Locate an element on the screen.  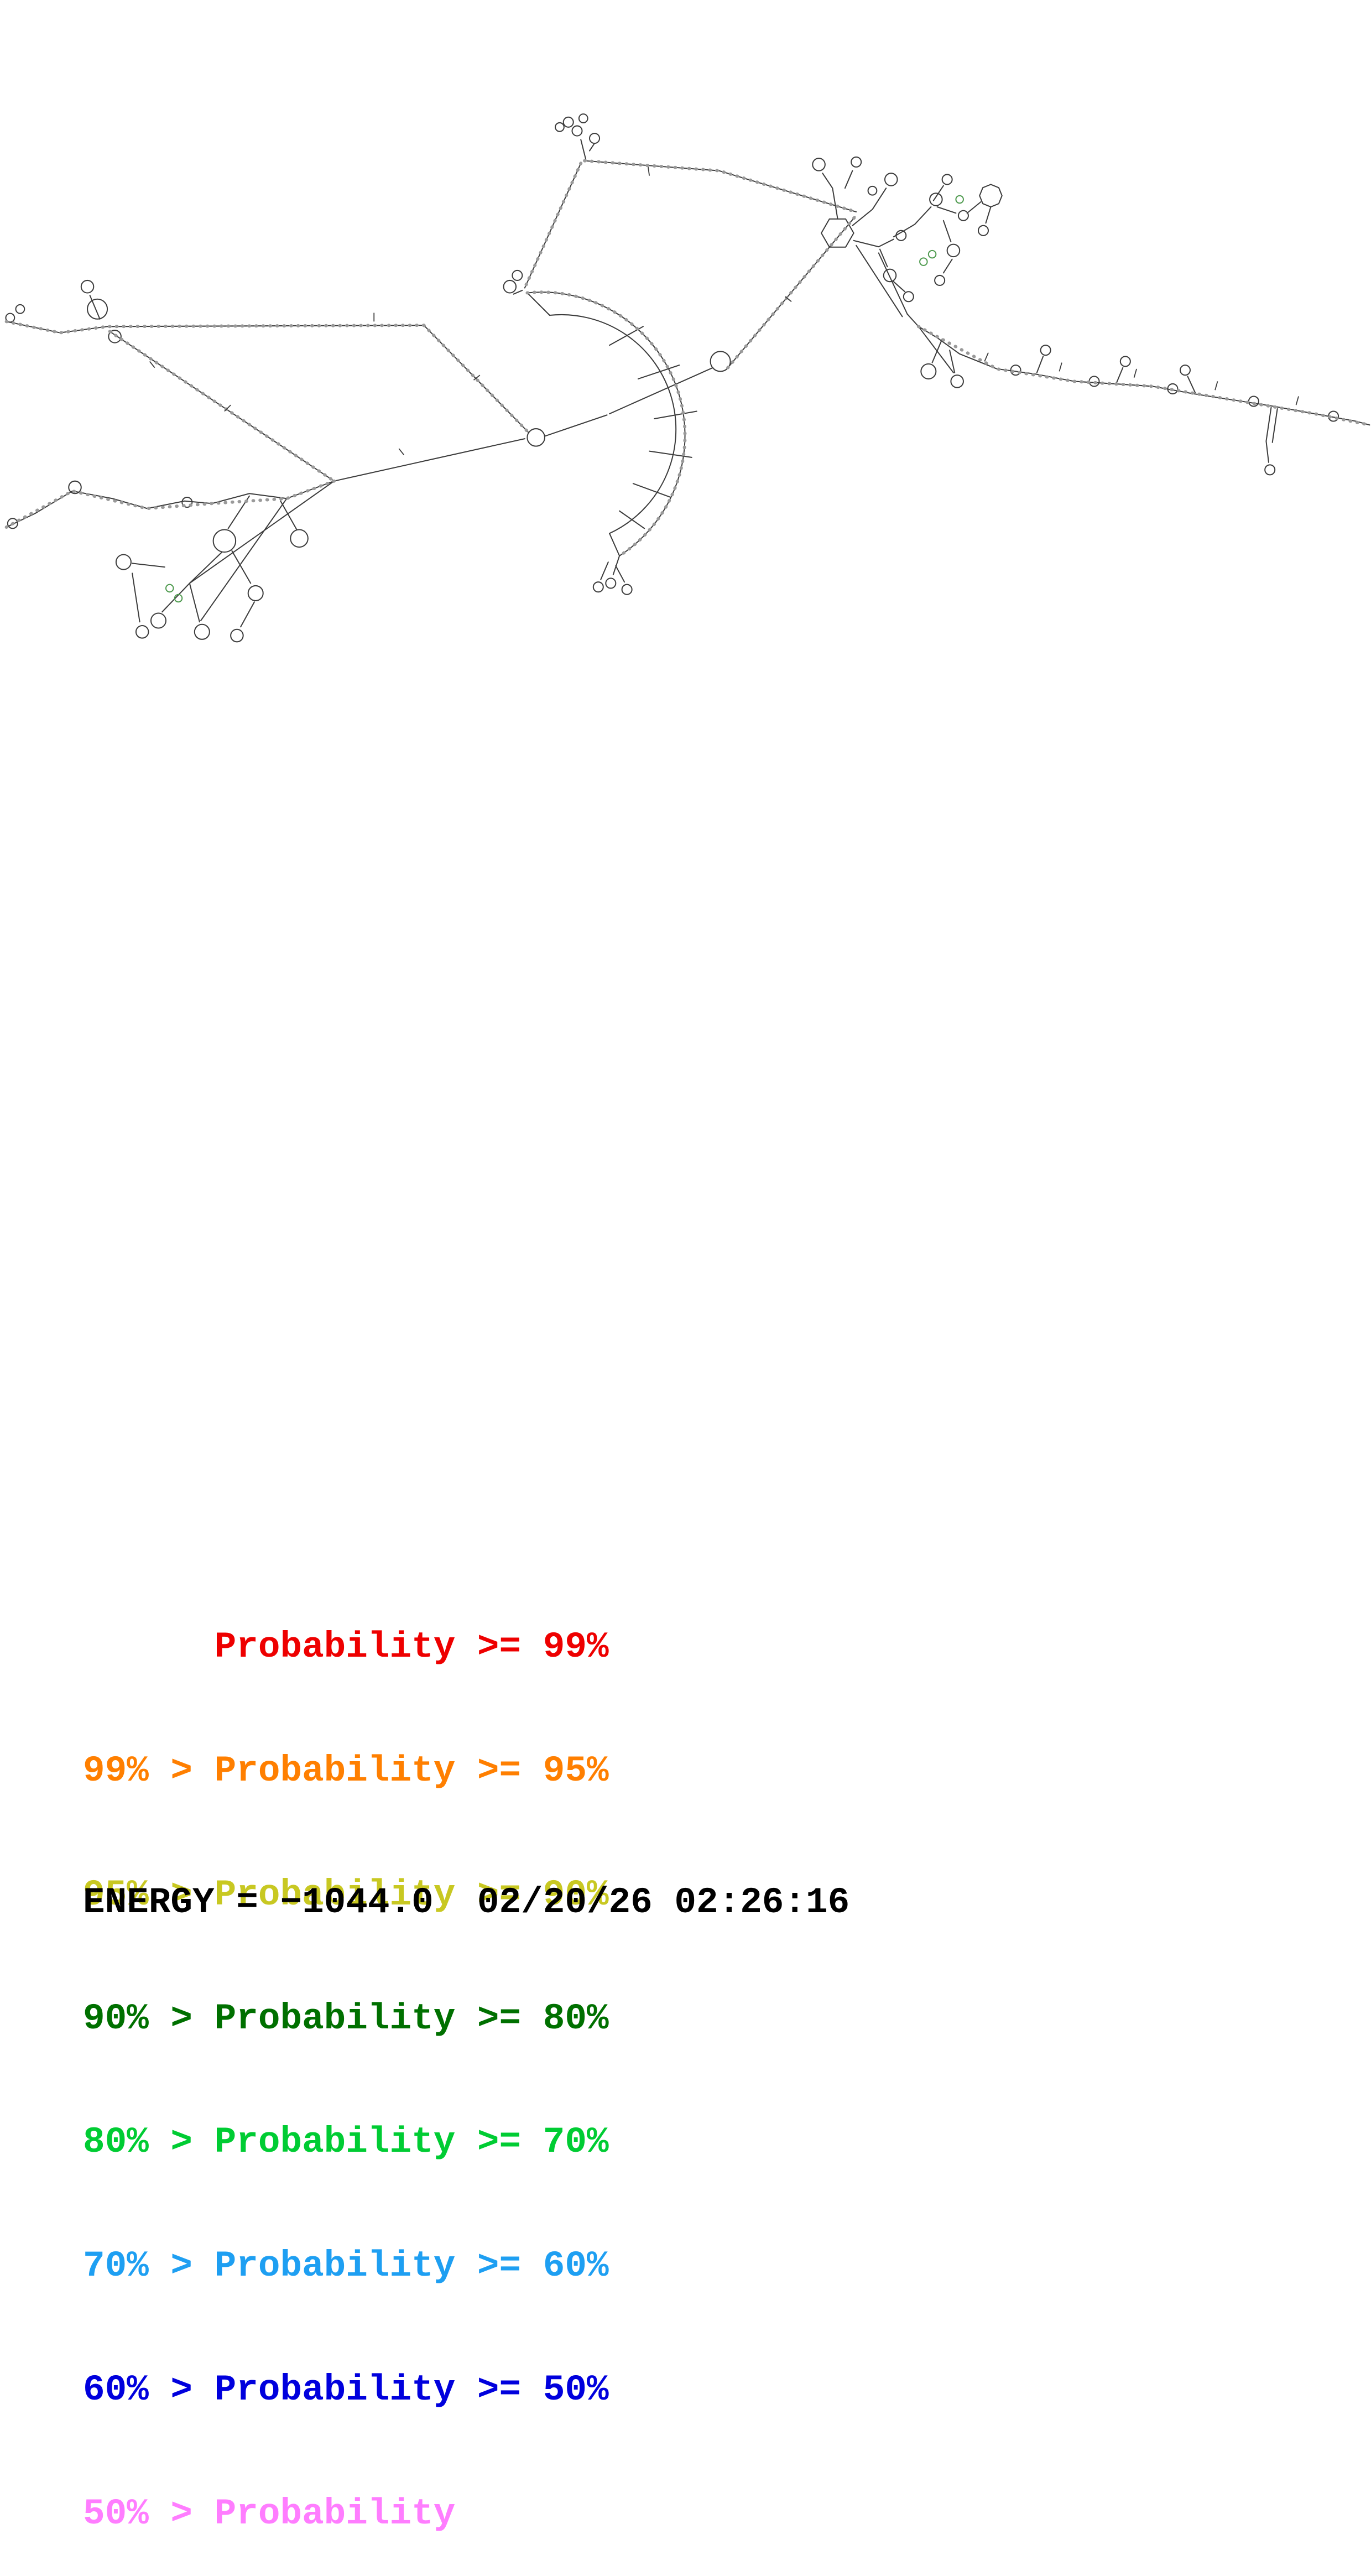
legend-line-80: 90% > Probability >= 80% is located at coordinates (346, 2018).